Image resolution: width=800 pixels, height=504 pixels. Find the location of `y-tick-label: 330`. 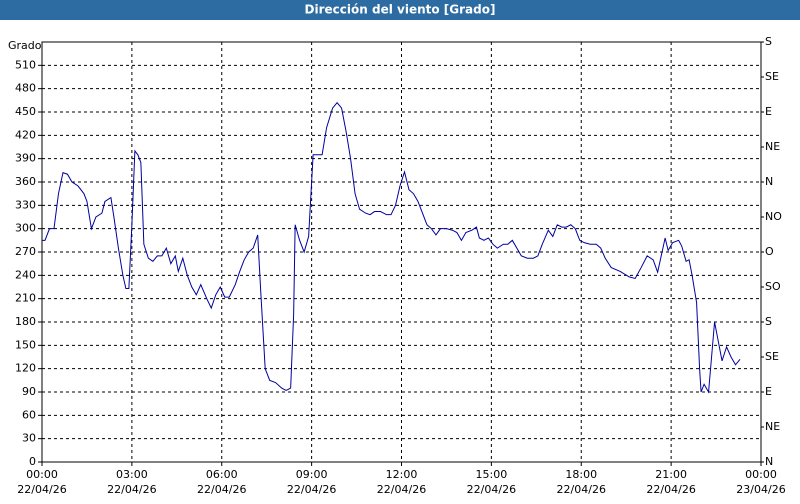

y-tick-label: 330 is located at coordinates (25, 204).